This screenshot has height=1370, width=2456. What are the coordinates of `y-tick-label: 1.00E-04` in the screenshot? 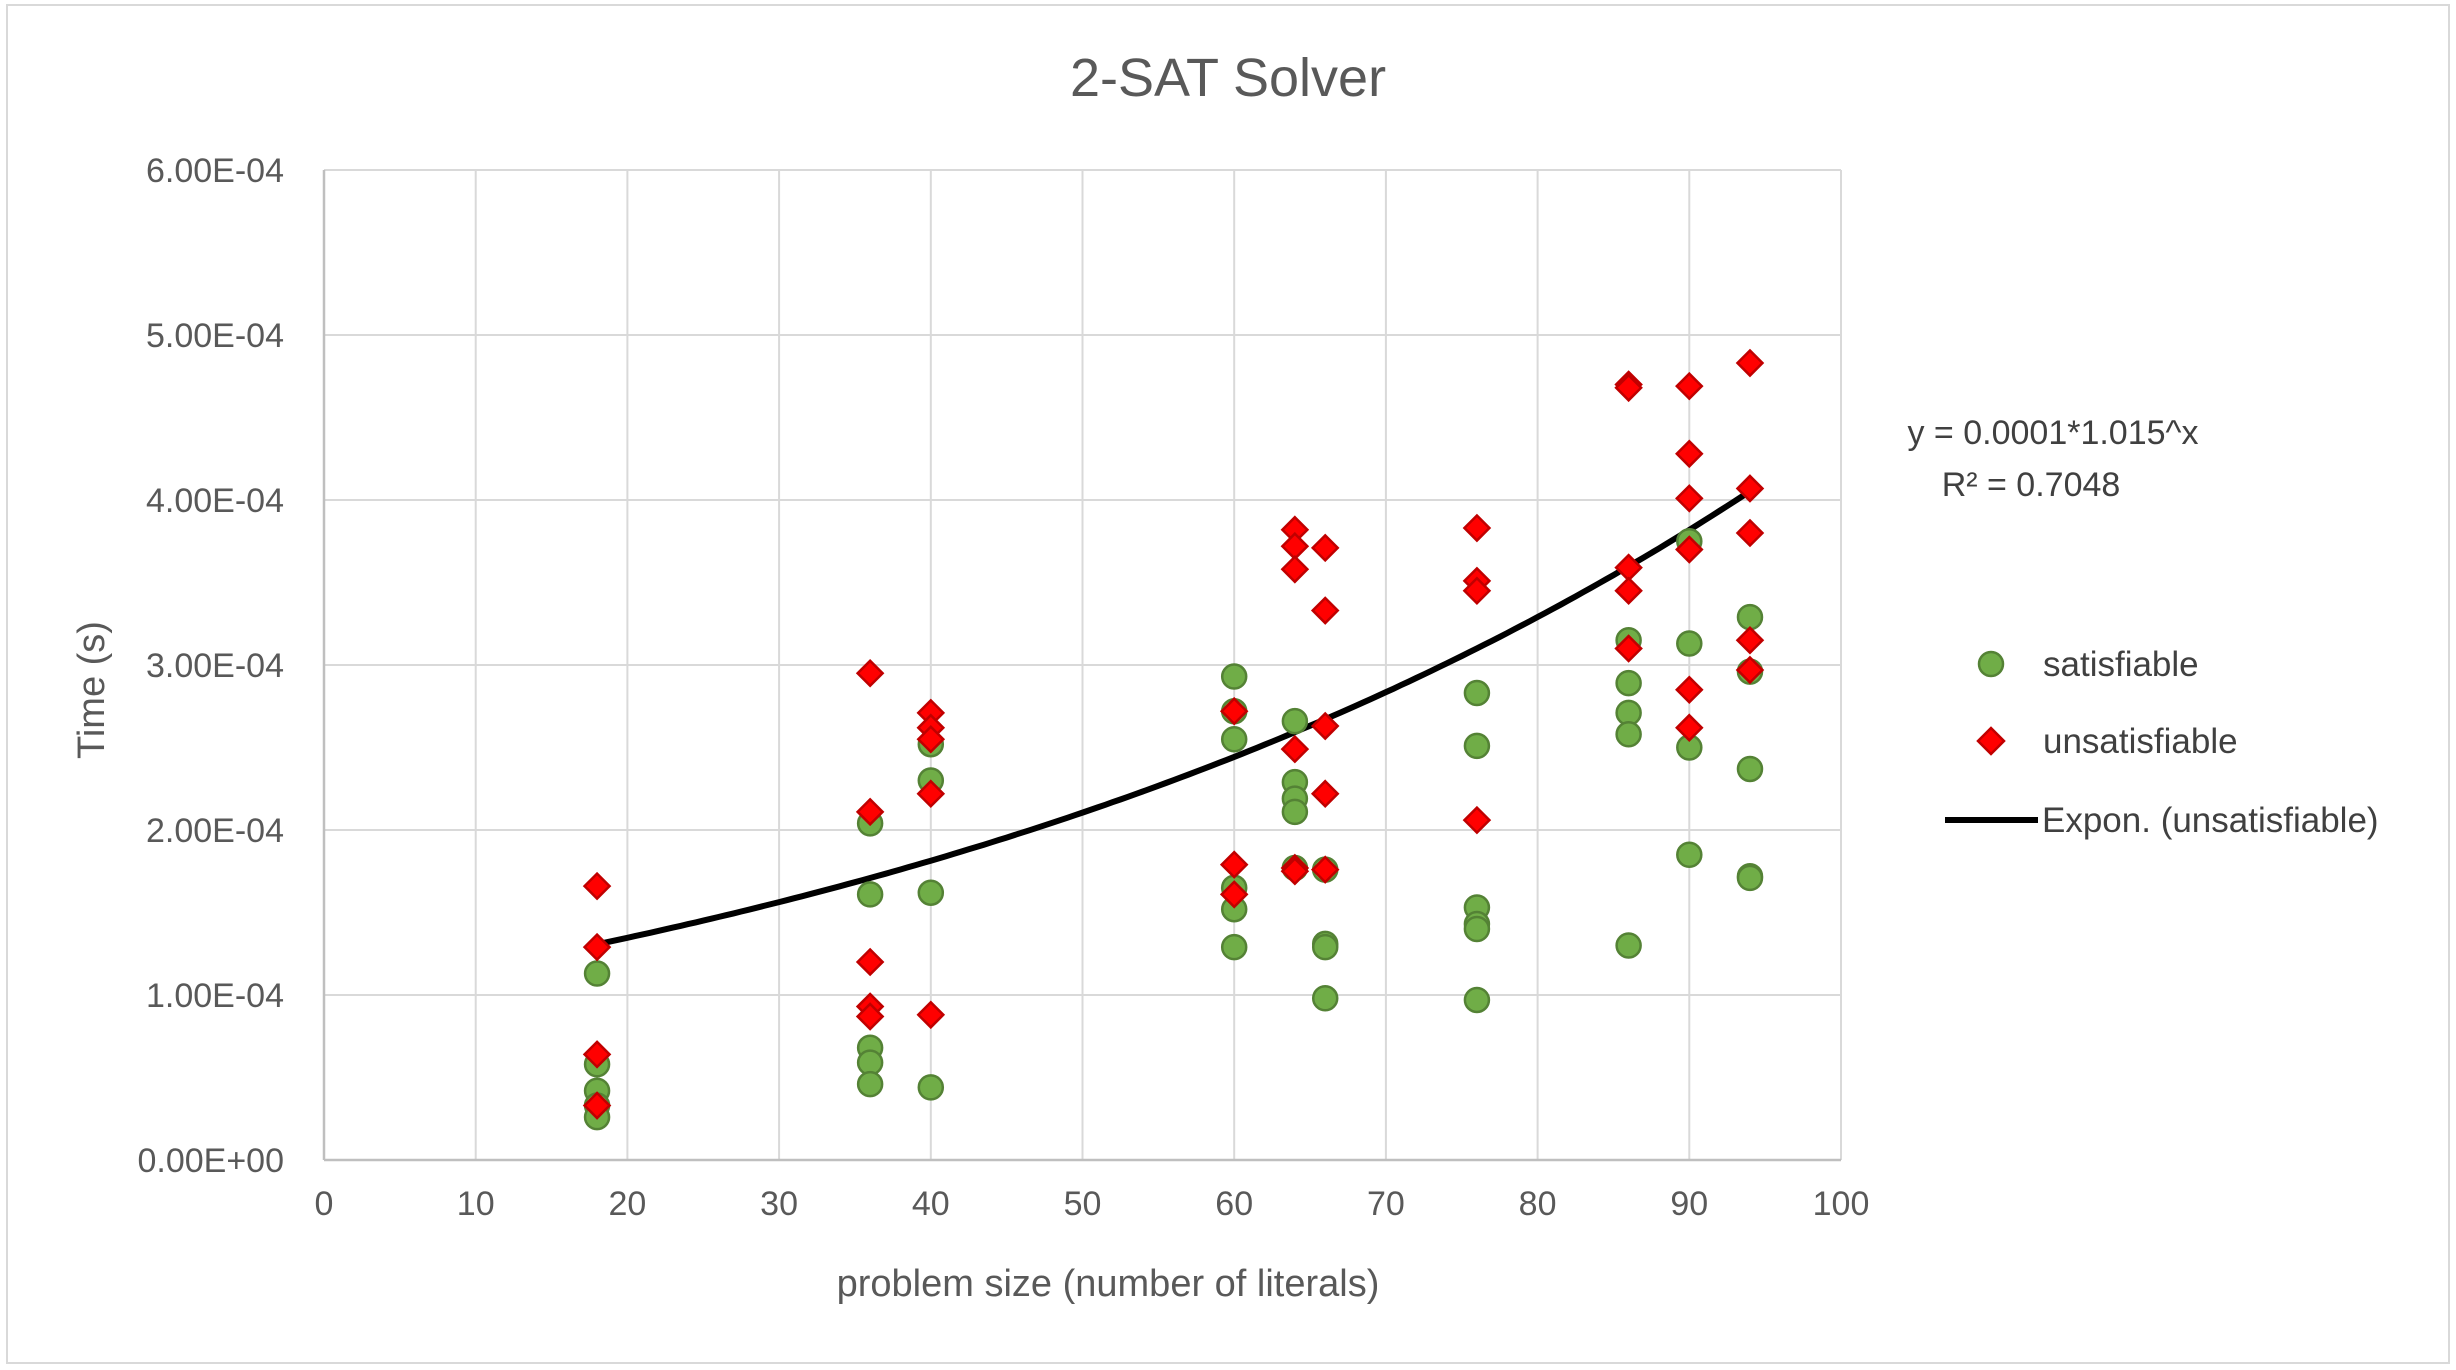 It's located at (215, 996).